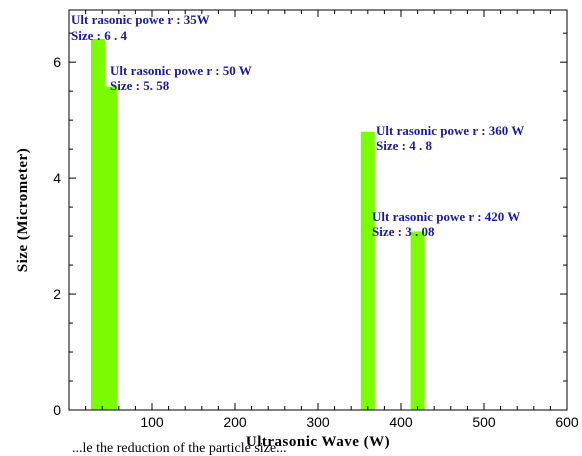 This screenshot has width=582, height=456. Describe the element at coordinates (367, 270) in the screenshot. I see `bar-360w` at that location.